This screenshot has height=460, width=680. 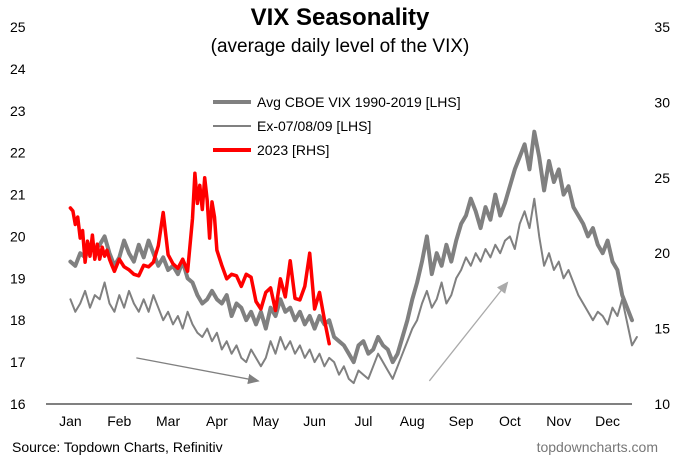 I want to click on chart-title: VIX Seasonality, so click(x=340, y=17).